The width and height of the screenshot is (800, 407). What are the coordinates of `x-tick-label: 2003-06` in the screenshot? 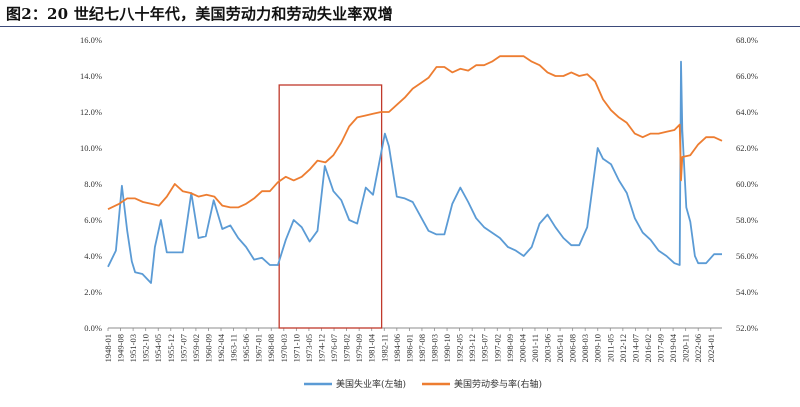 It's located at (548, 348).